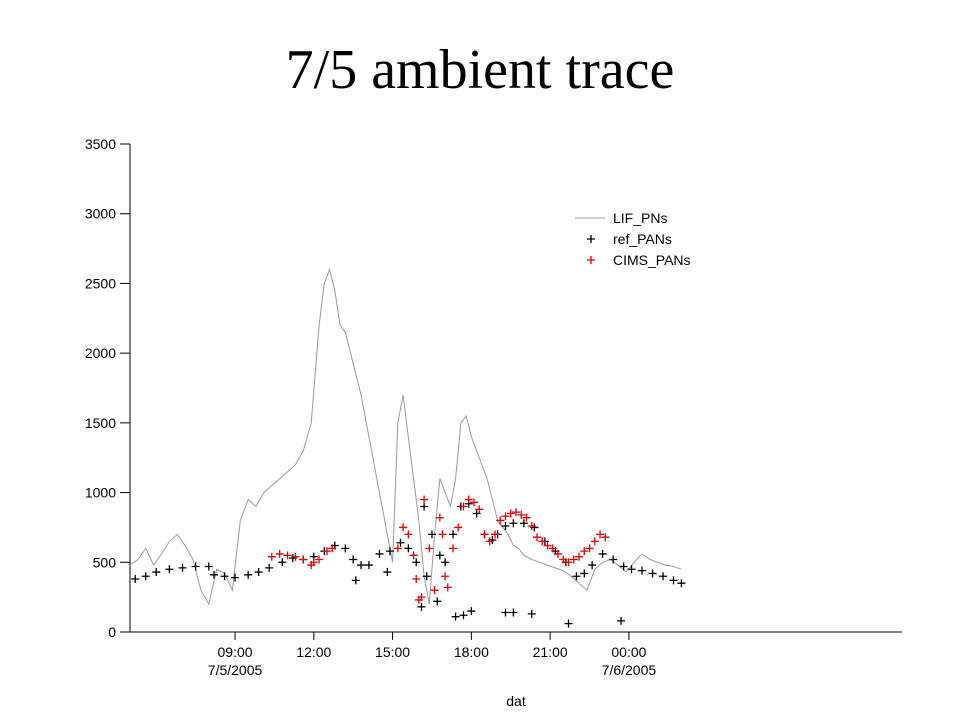 Image resolution: width=960 pixels, height=720 pixels. I want to click on x-tick-label: 12:00, so click(313, 652).